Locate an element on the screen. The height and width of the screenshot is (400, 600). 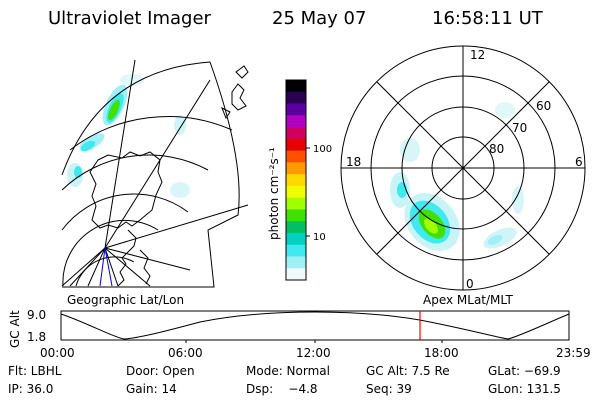
info-glon: GLon: 131.5 is located at coordinates (524, 389).